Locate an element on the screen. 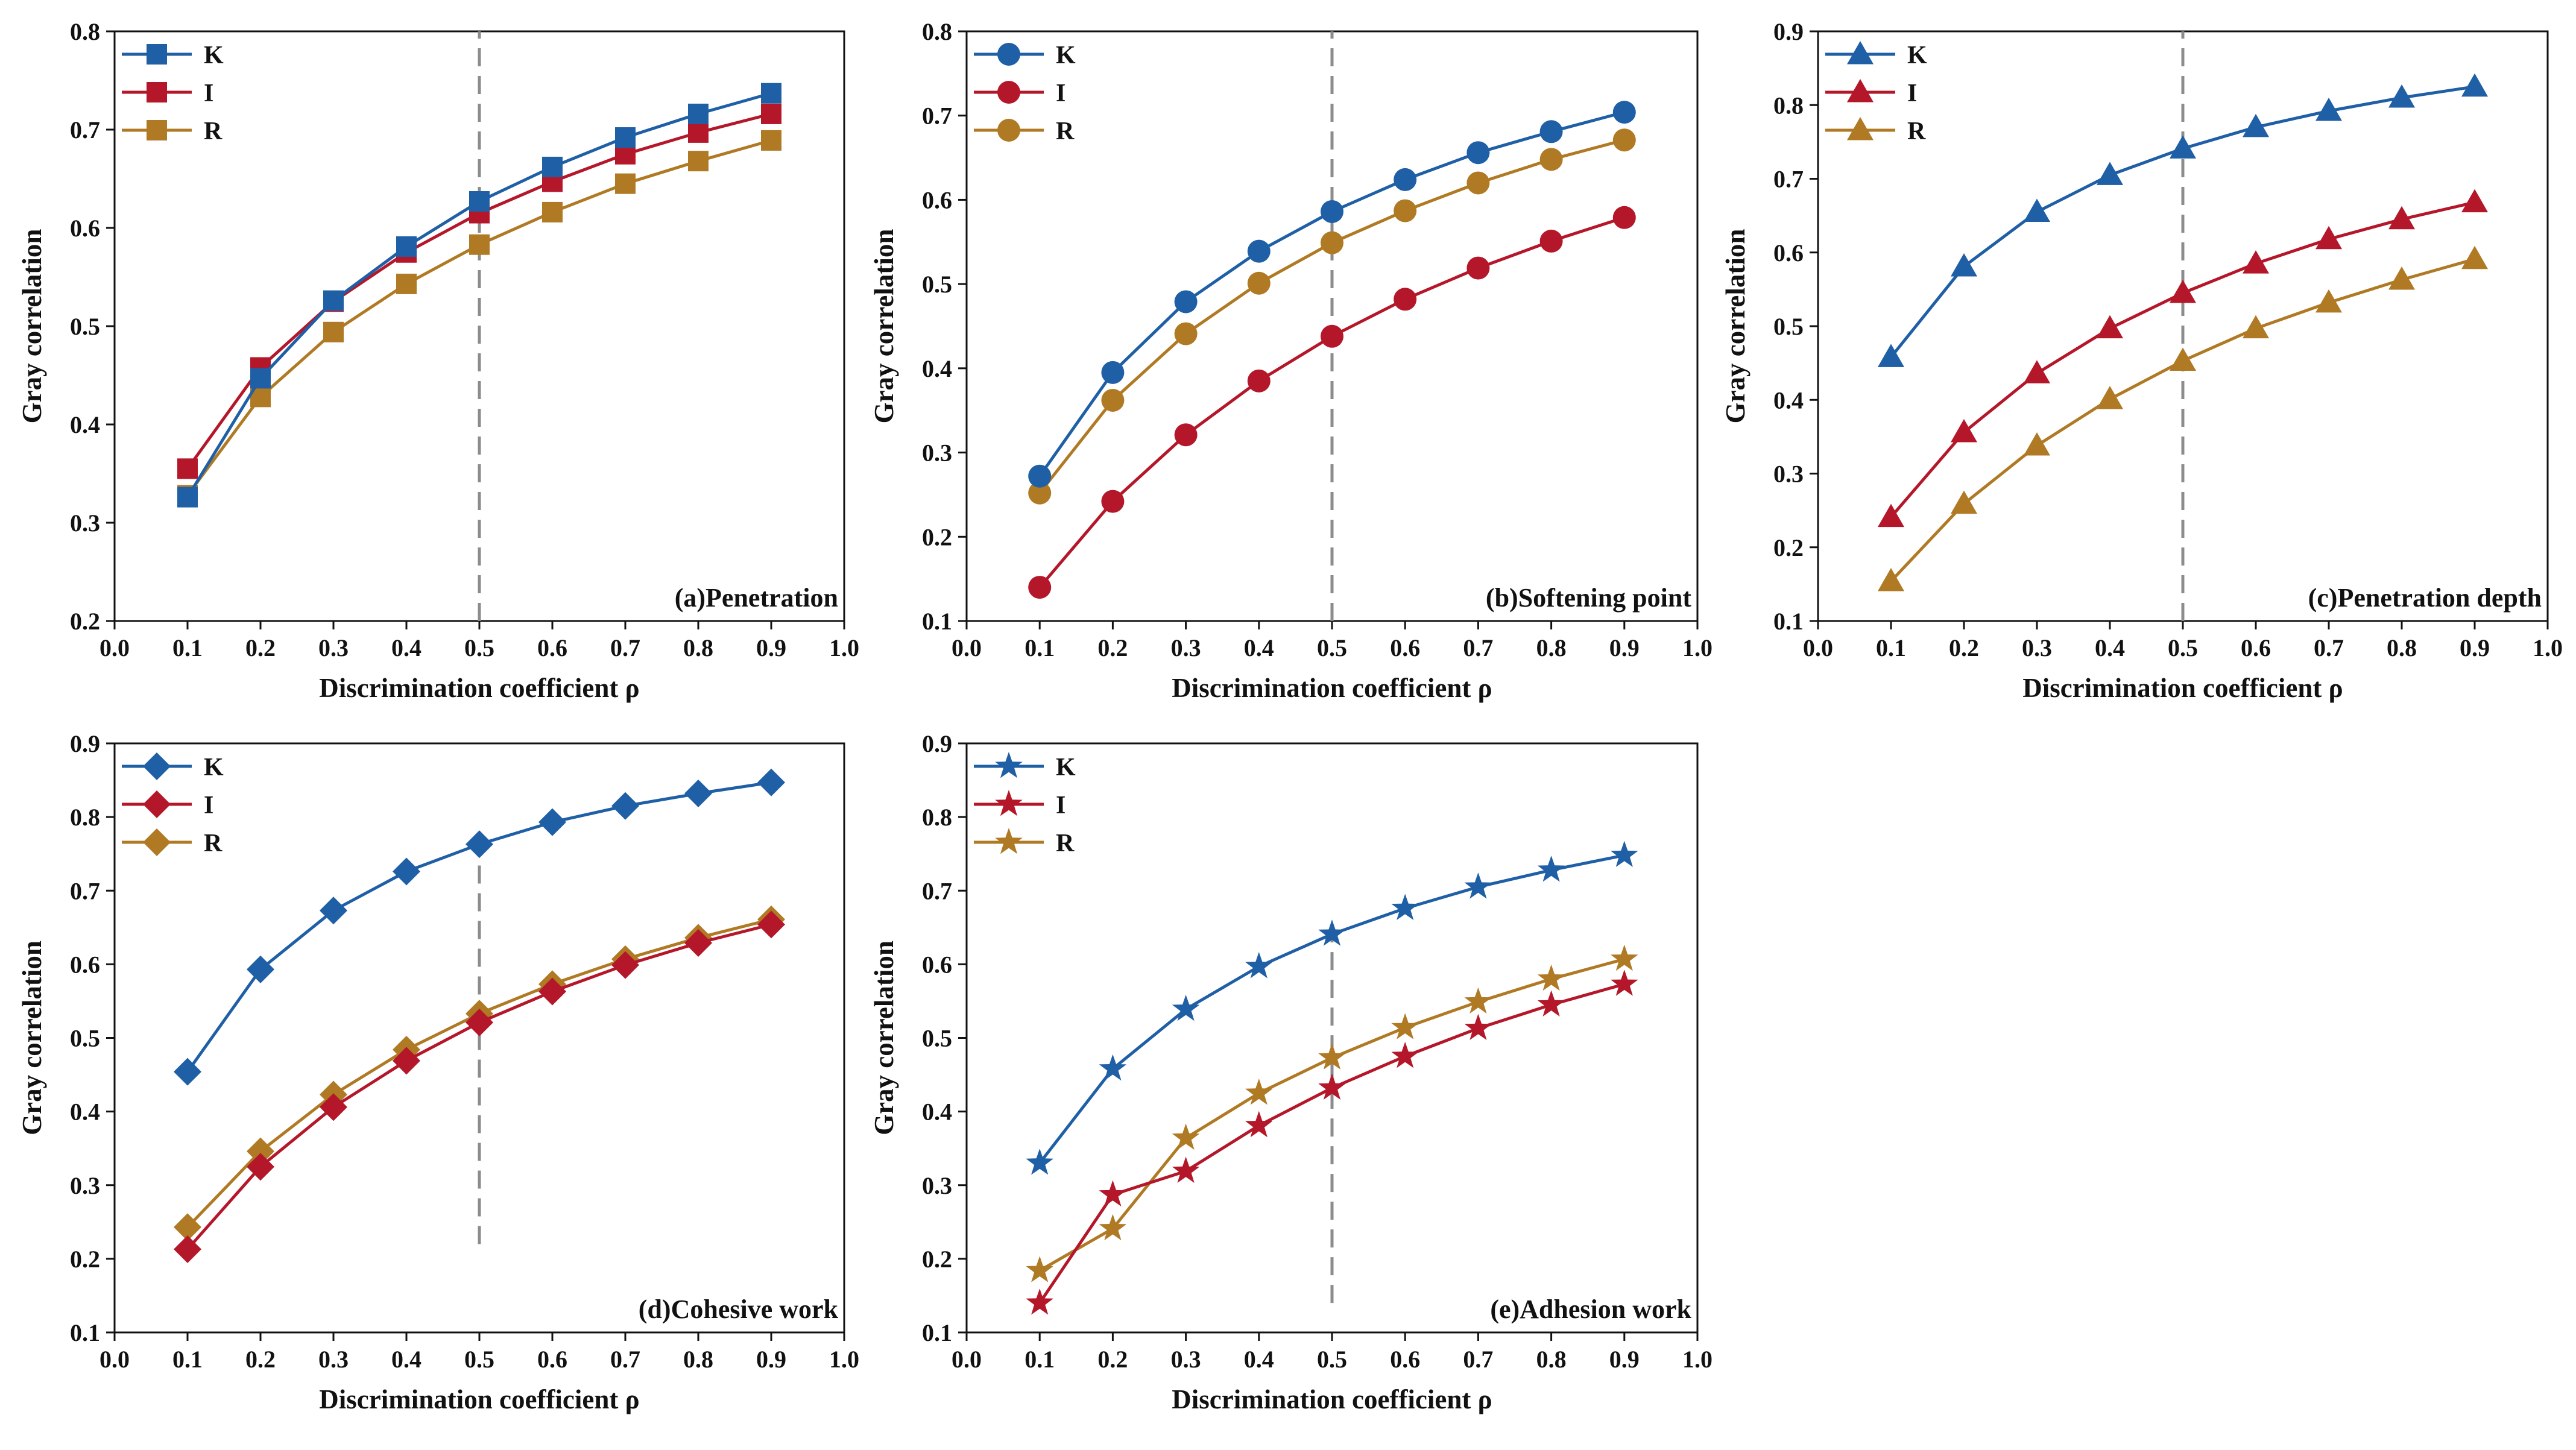  x-tick-label: 0.9 is located at coordinates (771, 1360).